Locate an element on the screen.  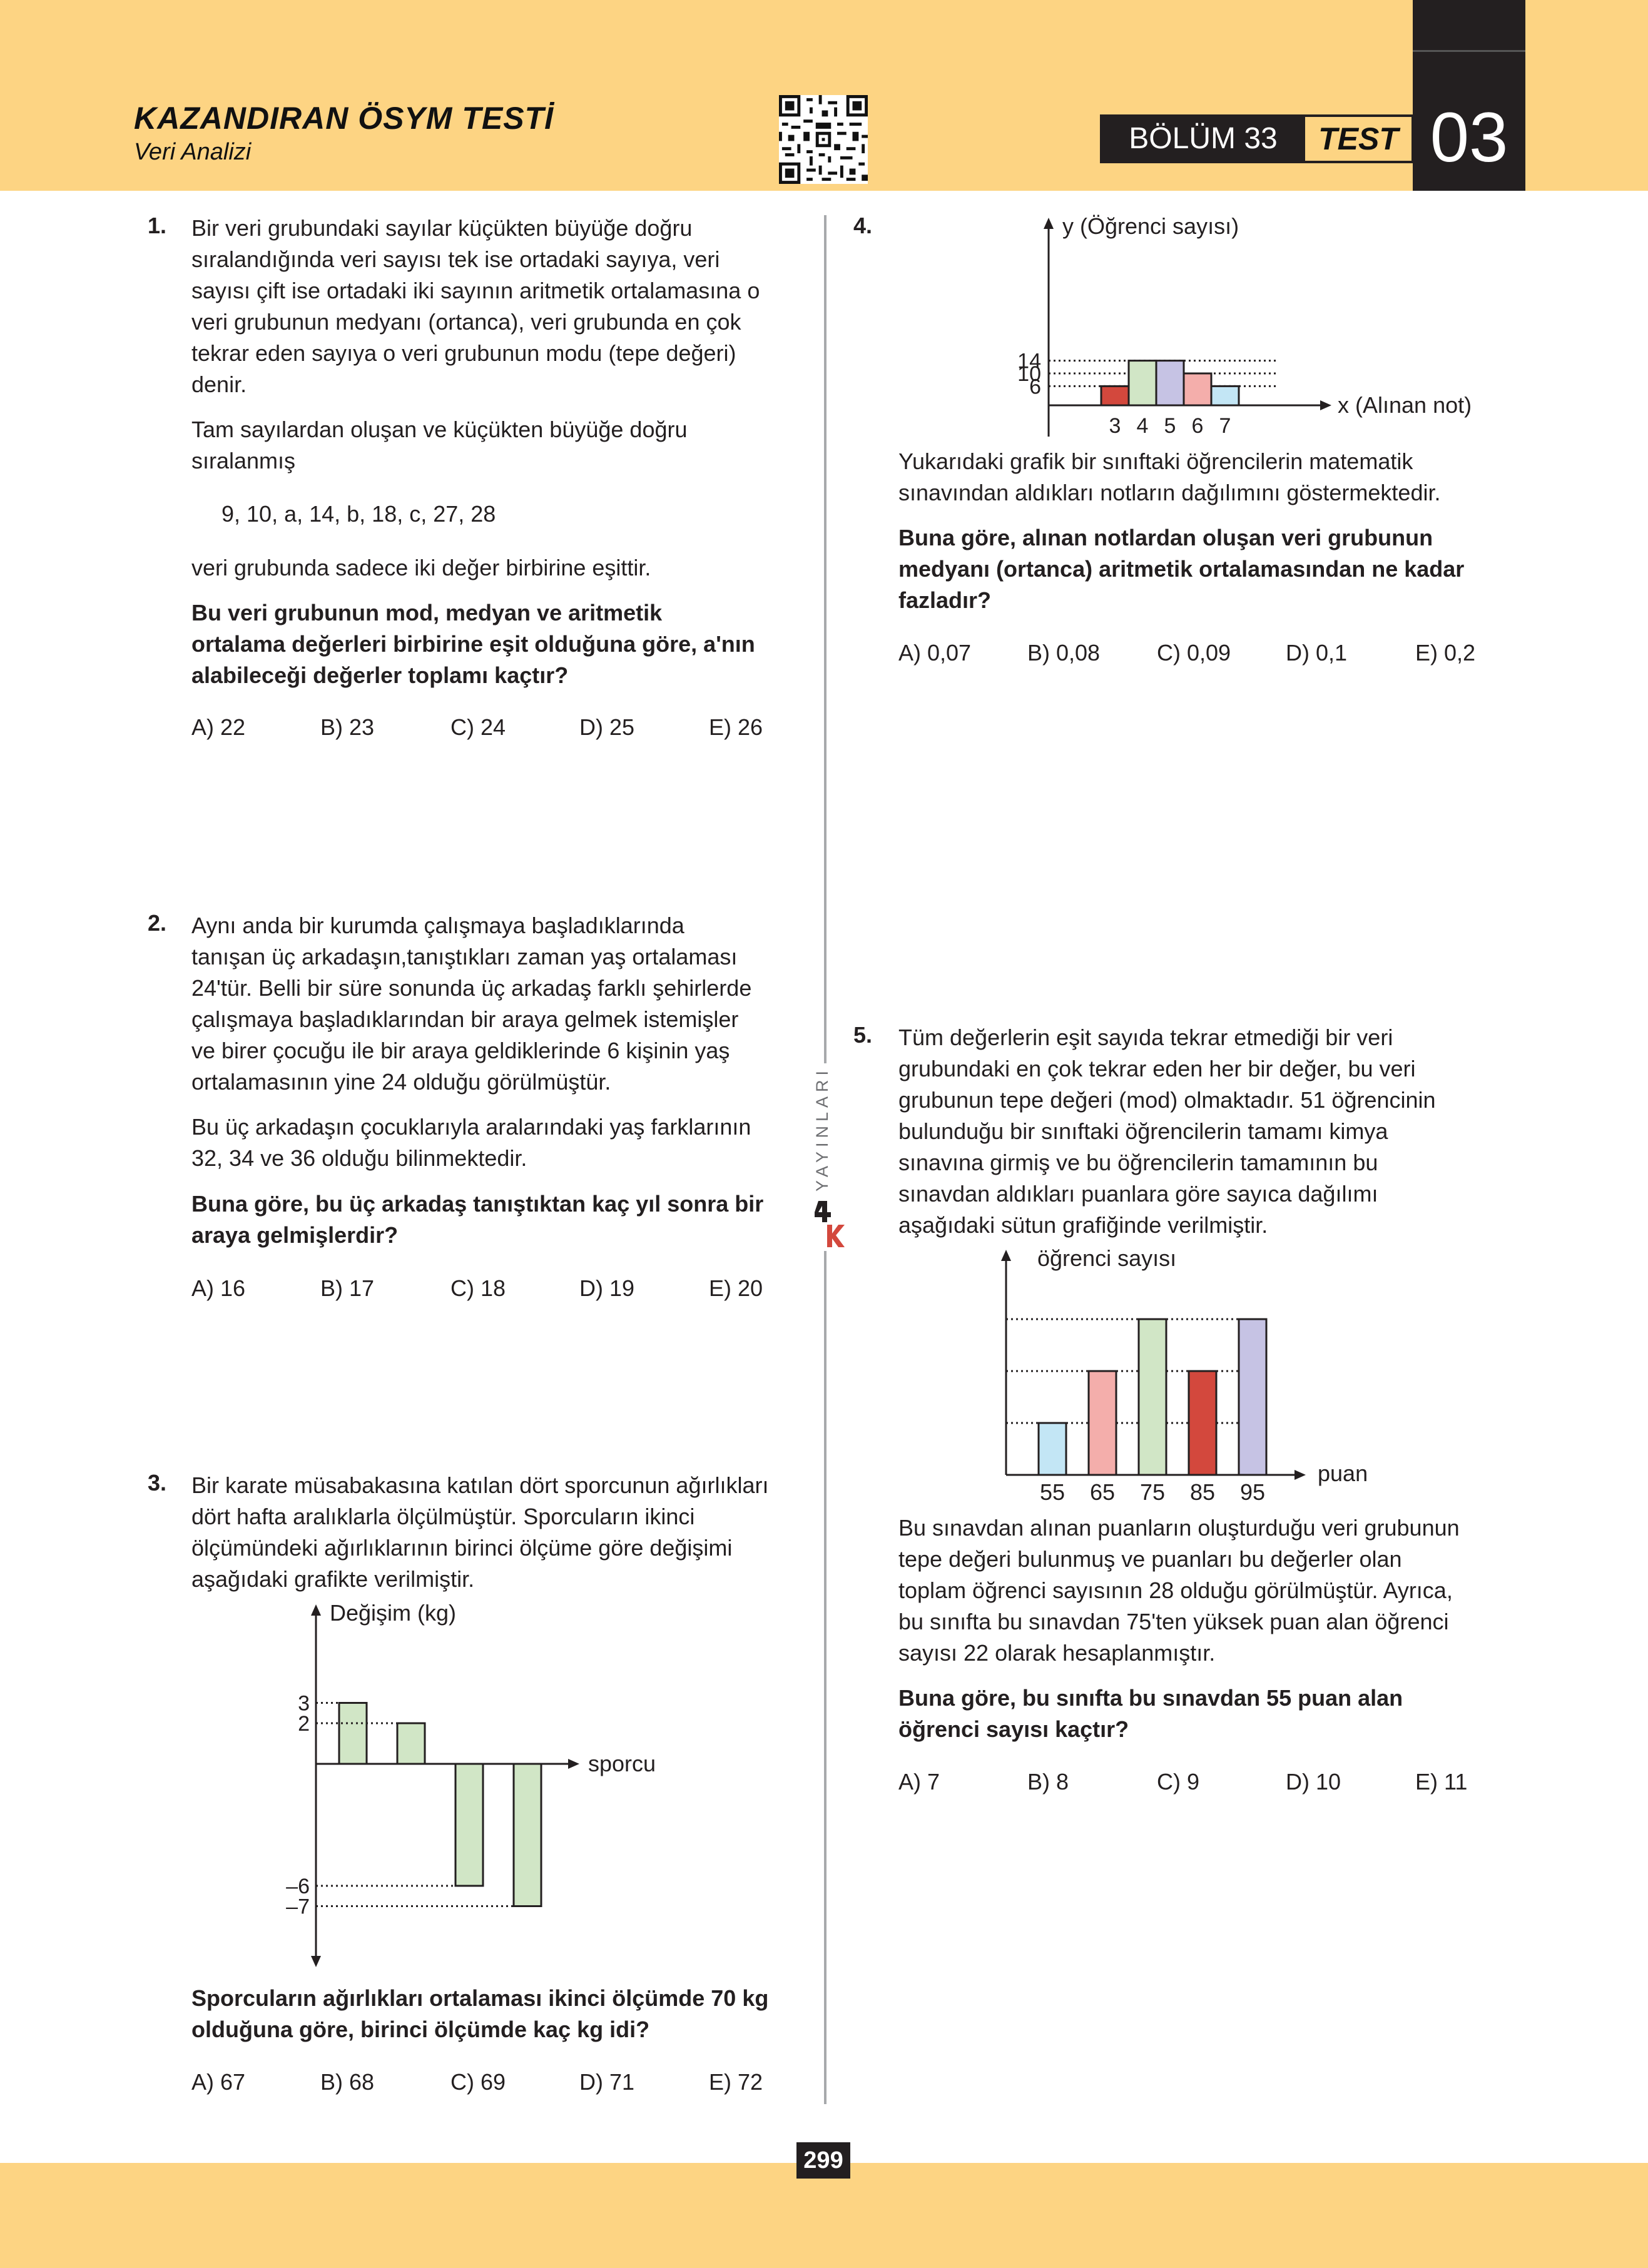
q4-choice-b: B) 0,08 is located at coordinates (1064, 653).